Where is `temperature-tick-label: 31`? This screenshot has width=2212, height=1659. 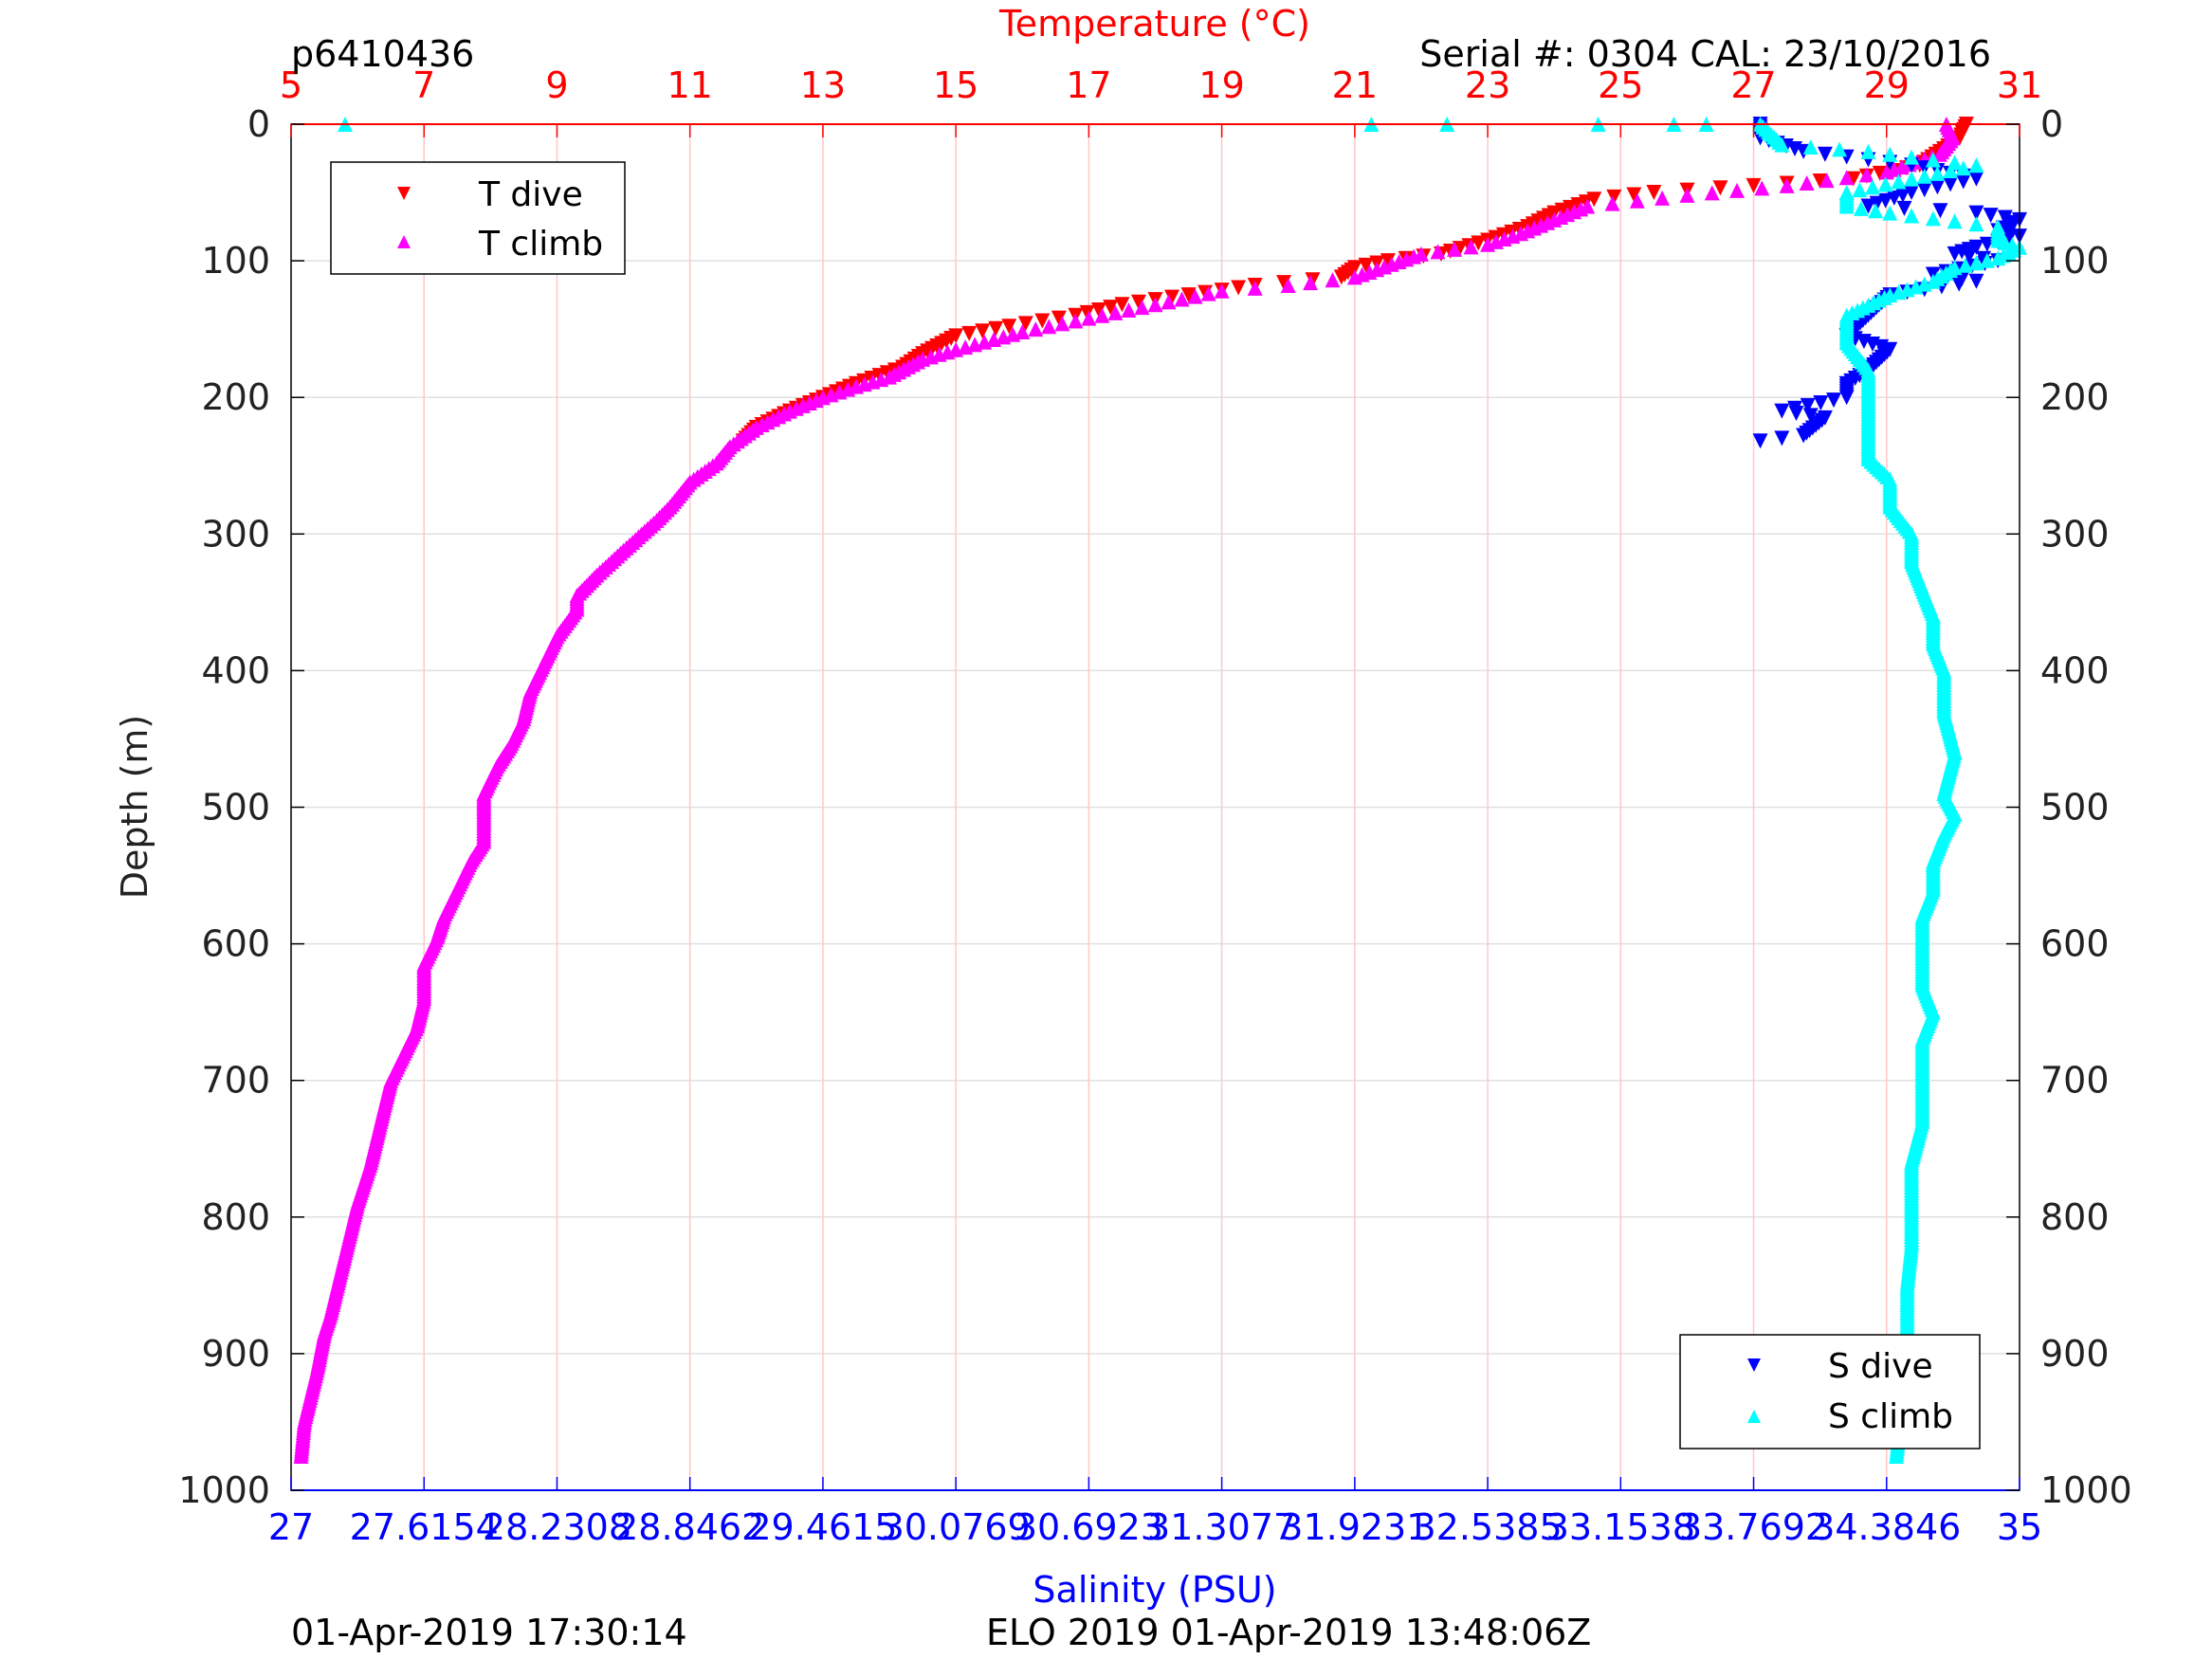 temperature-tick-label: 31 is located at coordinates (2019, 85).